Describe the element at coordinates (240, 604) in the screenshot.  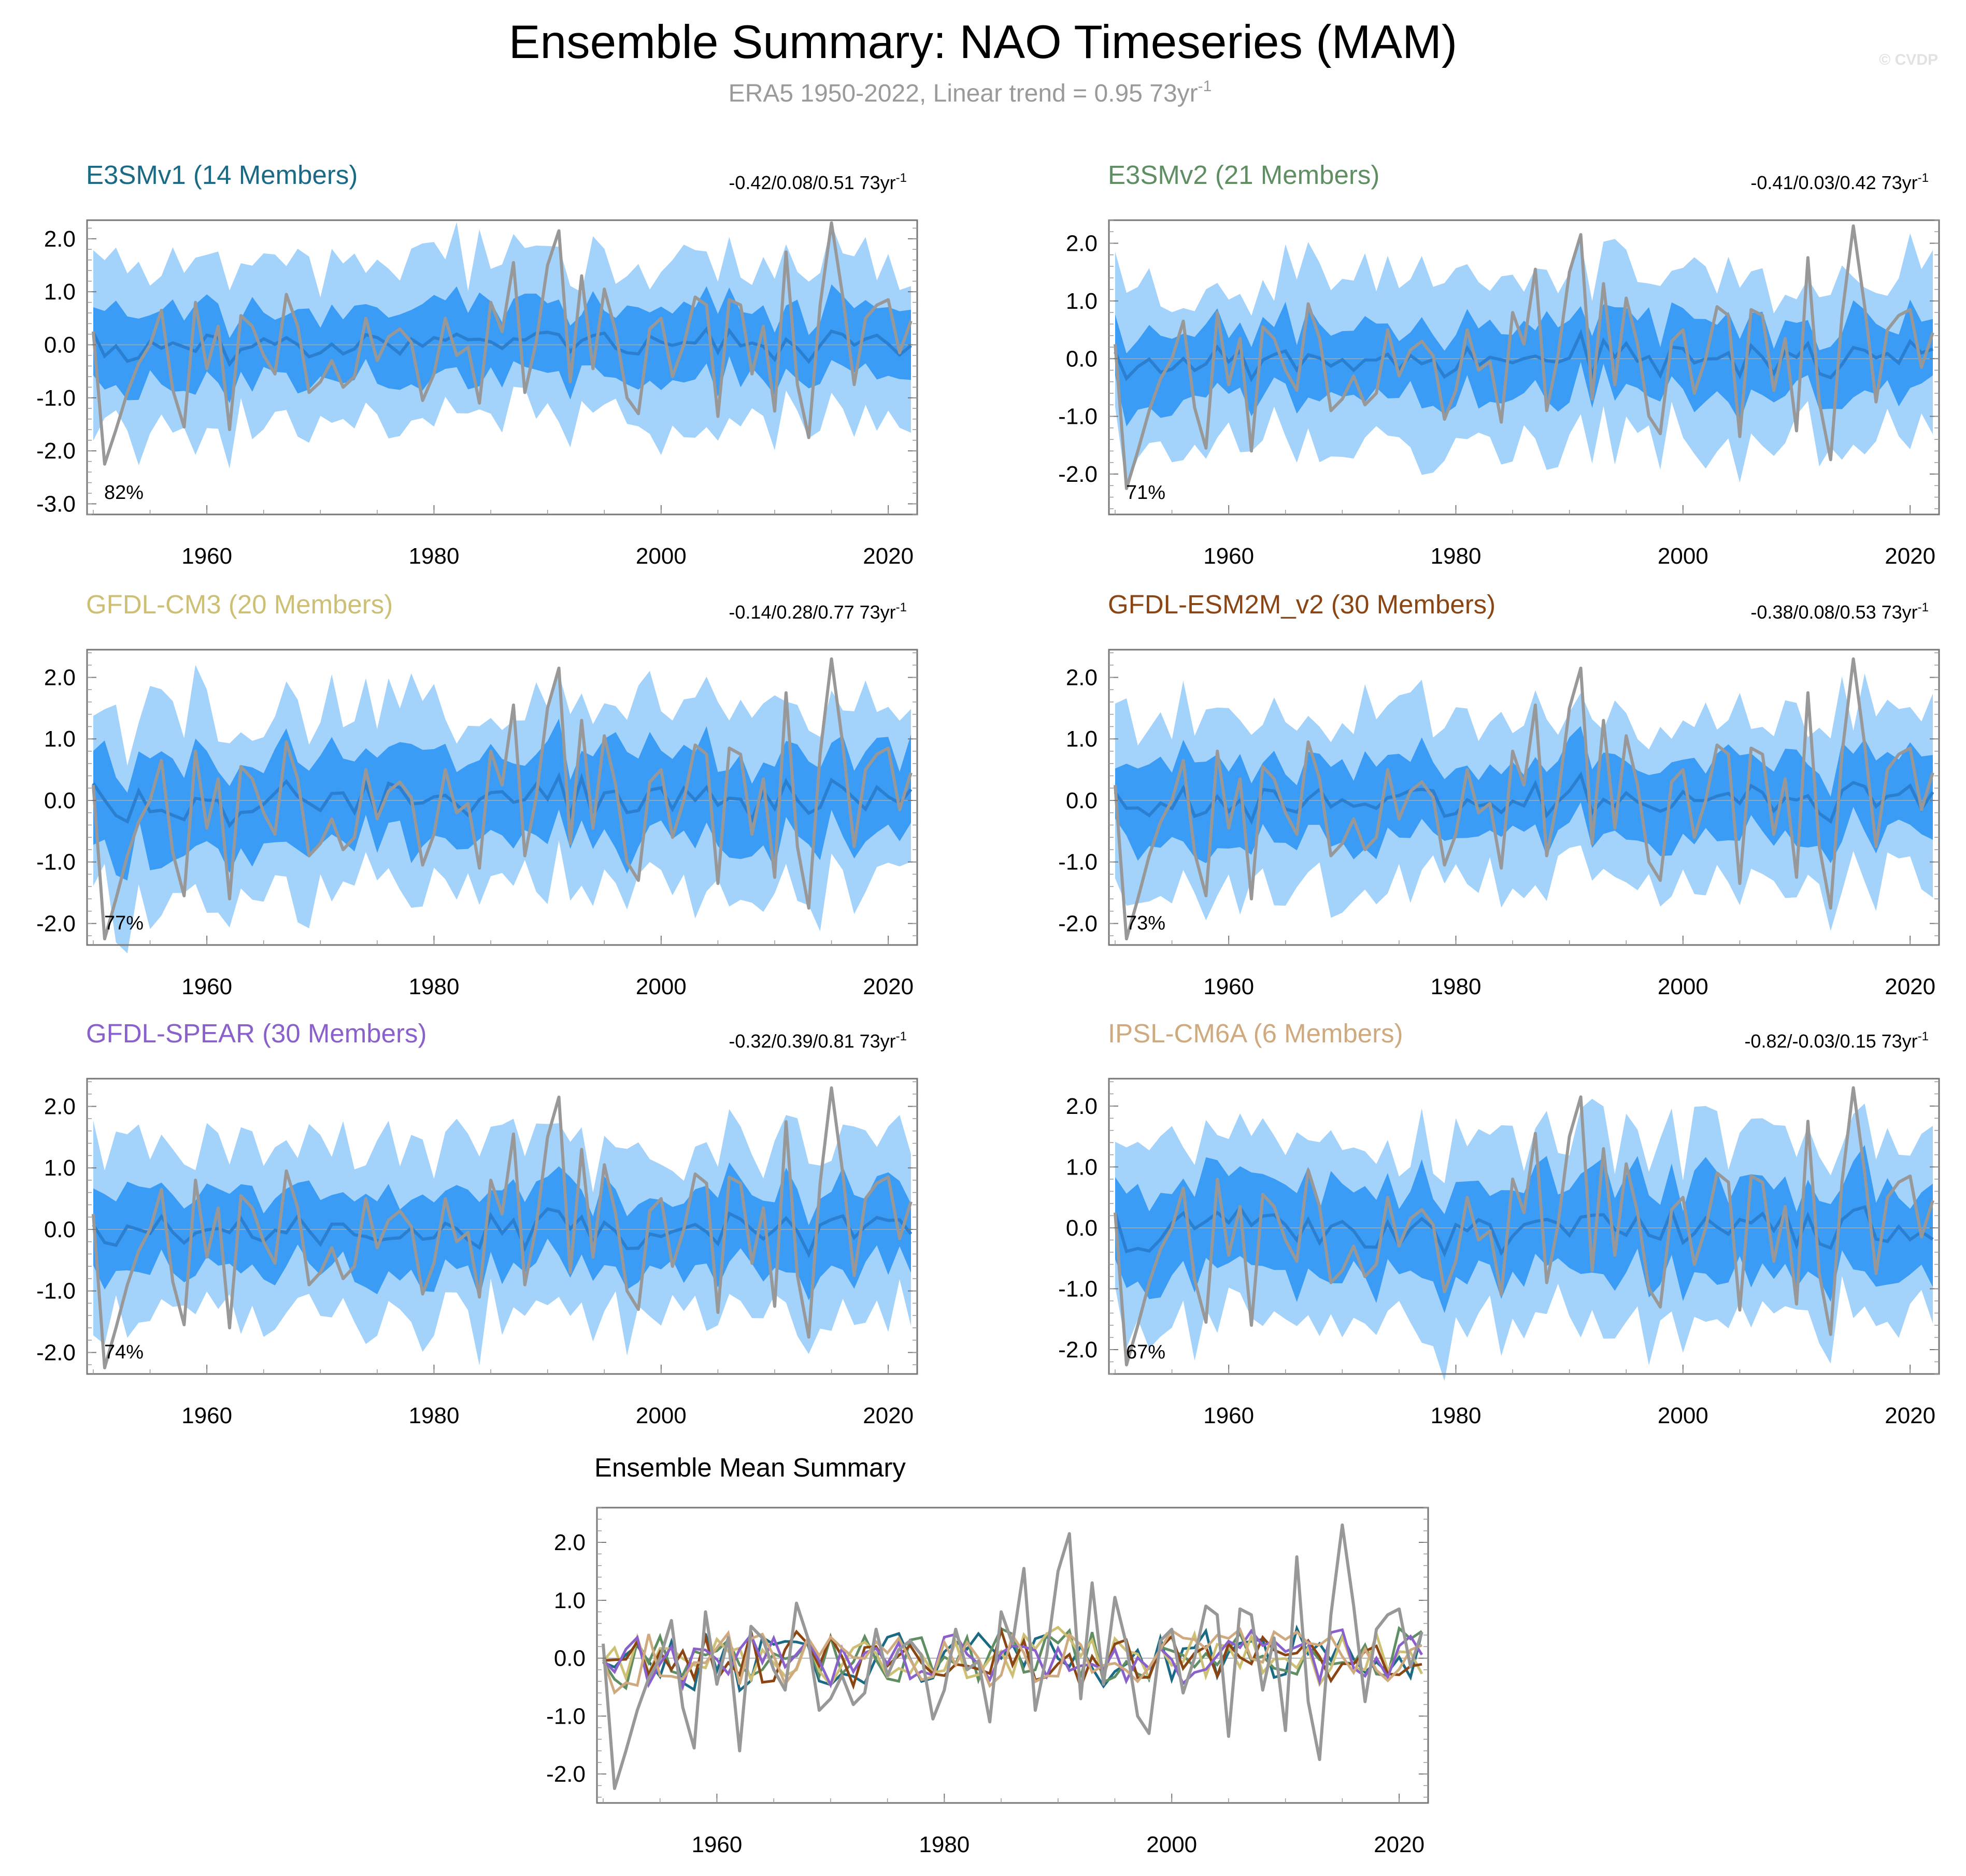
I see `panel-title: GFDL-CM3 (20 Members)` at that location.